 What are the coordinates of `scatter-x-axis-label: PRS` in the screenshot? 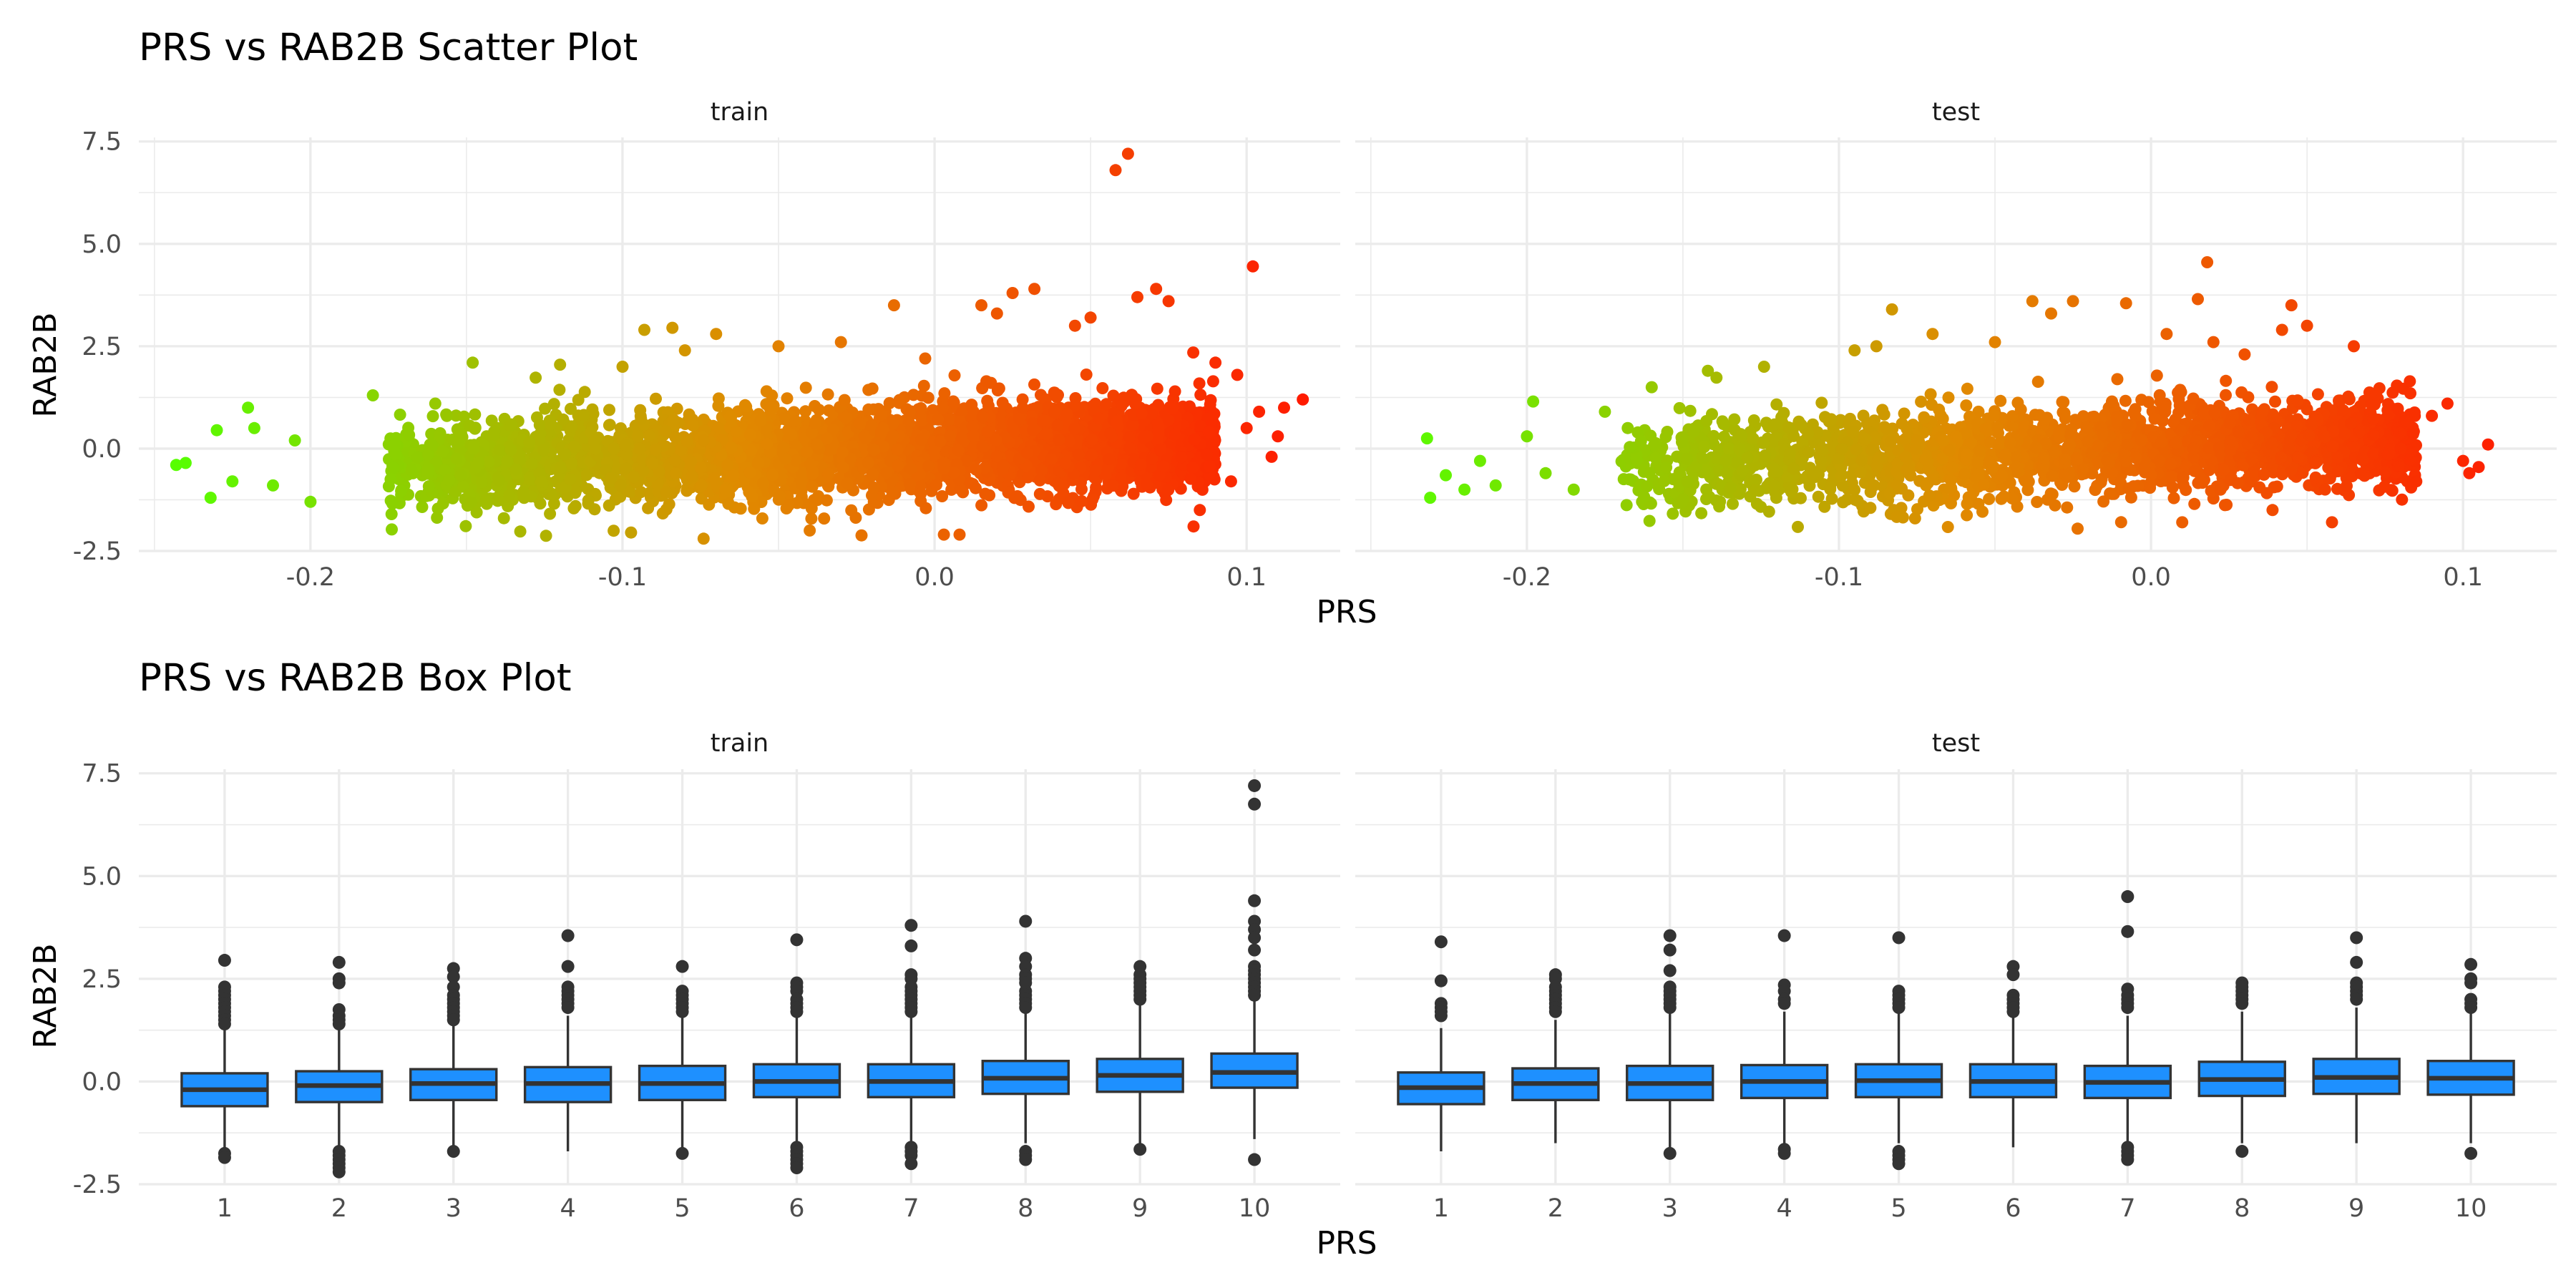 It's located at (1346, 612).